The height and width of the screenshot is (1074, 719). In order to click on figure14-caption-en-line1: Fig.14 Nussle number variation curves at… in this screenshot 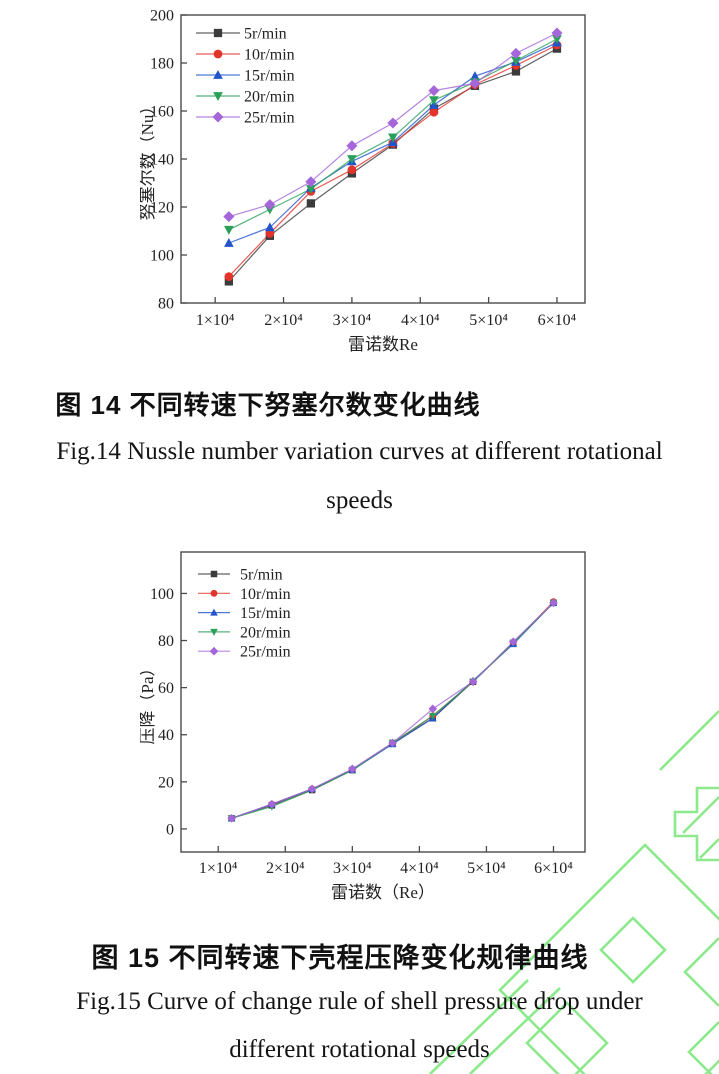, I will do `click(359, 451)`.